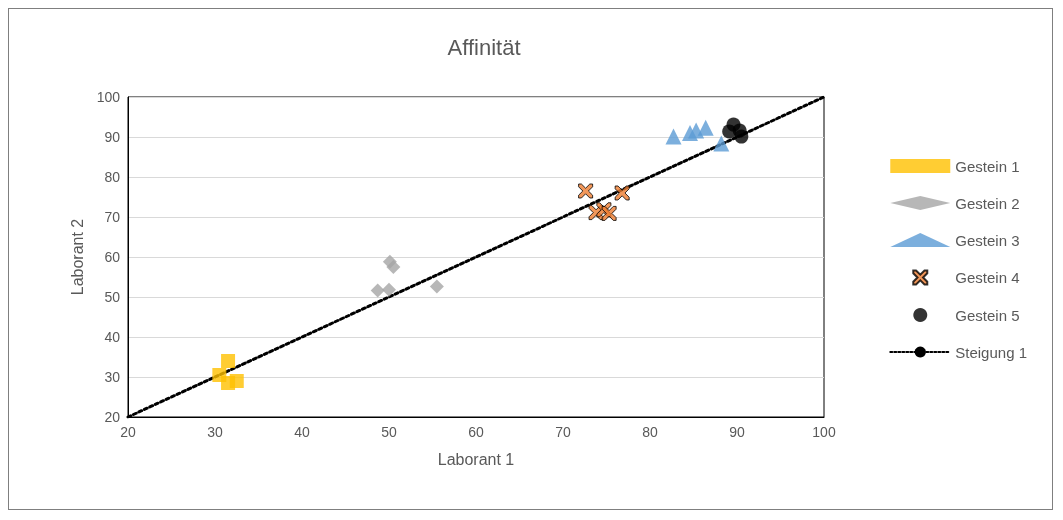  Describe the element at coordinates (484, 47) in the screenshot. I see `chart-title: Affinität` at that location.